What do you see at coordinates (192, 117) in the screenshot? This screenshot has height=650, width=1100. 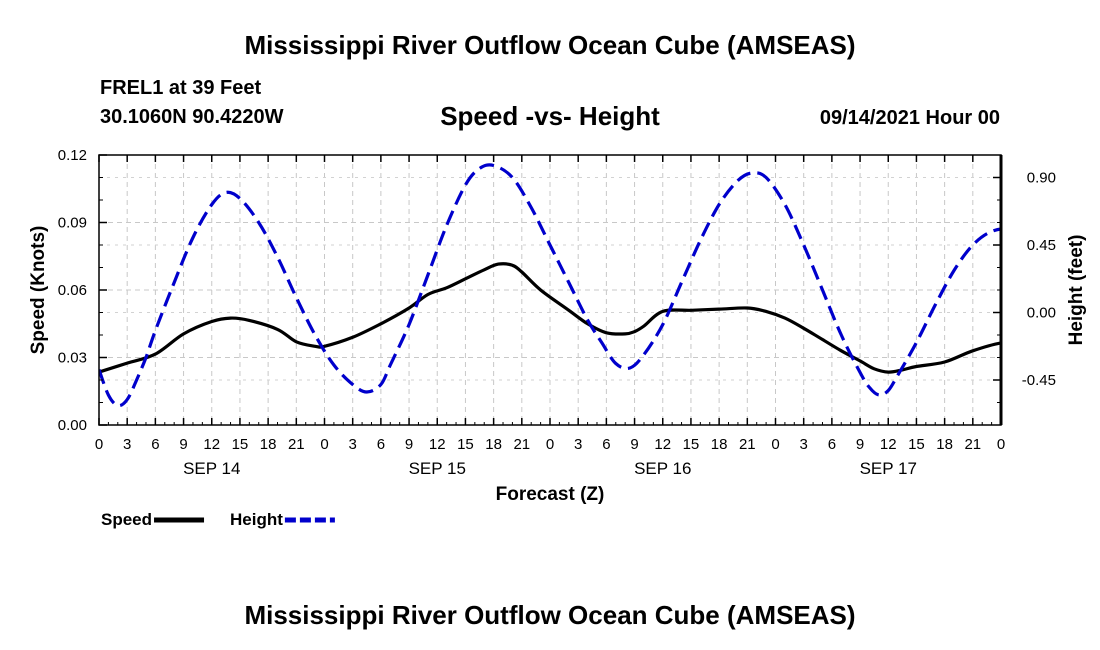 I see `station-coordinates: 30.1060N 90.4220W` at bounding box center [192, 117].